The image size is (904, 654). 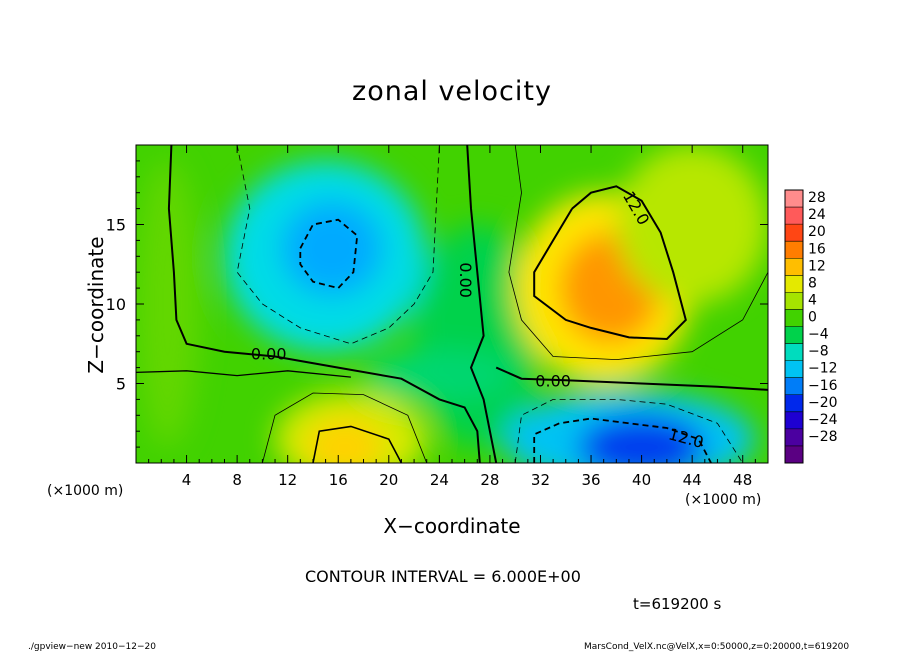 I want to click on colorbar-label: −28, so click(x=823, y=437).